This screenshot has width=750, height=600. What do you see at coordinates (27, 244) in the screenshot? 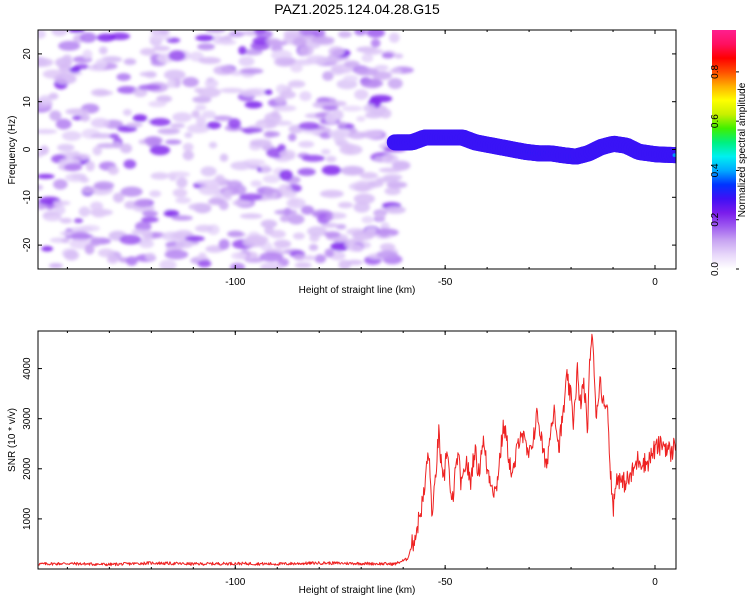
I see `spectrogram-y-tick-label: -20` at bounding box center [27, 244].